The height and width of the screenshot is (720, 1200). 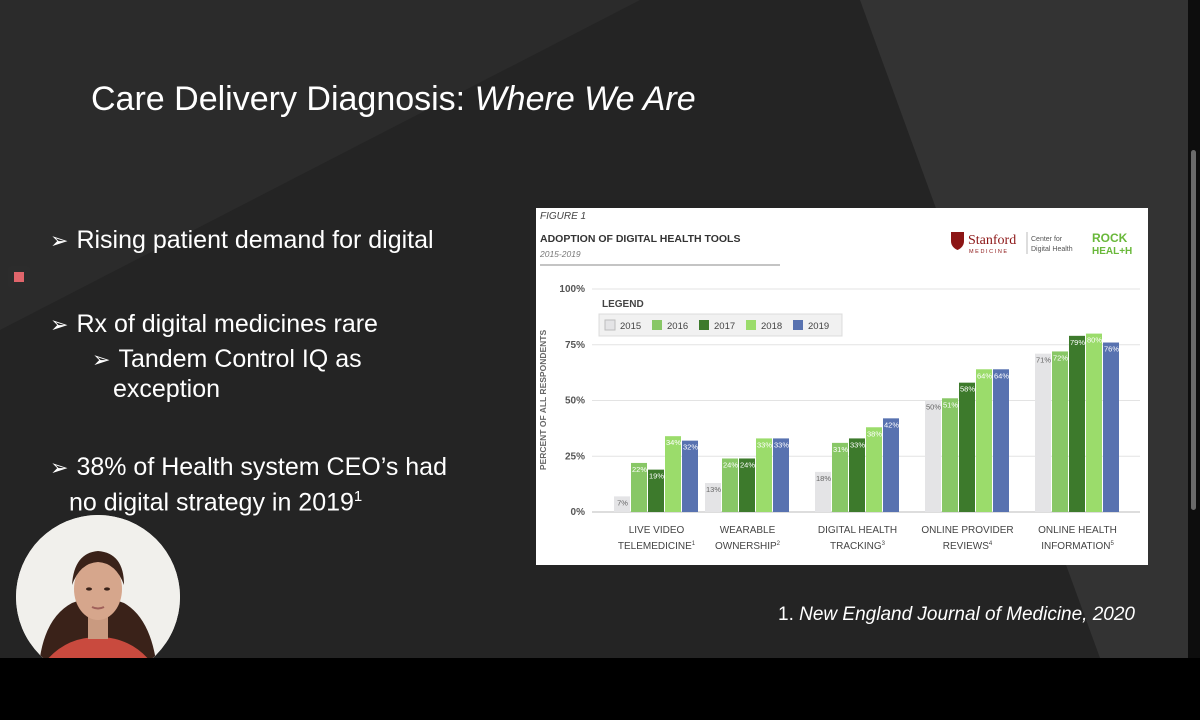 What do you see at coordinates (713, 489) in the screenshot?
I see `bar-value-label: 13%` at bounding box center [713, 489].